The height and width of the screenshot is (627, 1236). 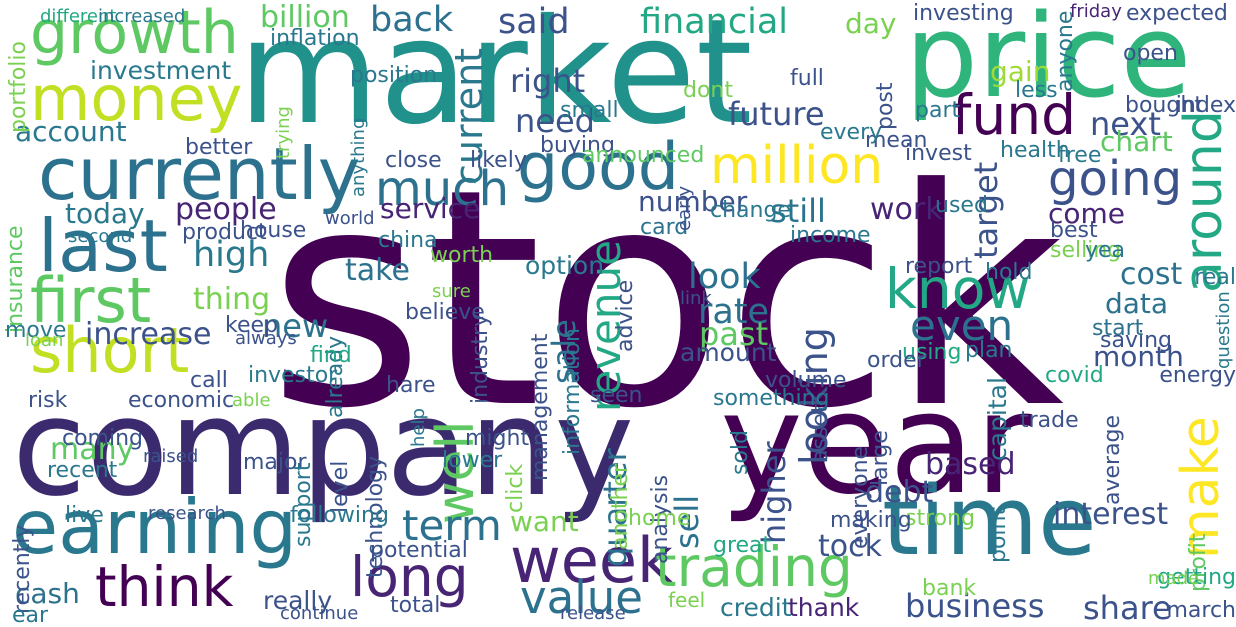 What do you see at coordinates (659, 518) in the screenshot?
I see `word-home: home` at bounding box center [659, 518].